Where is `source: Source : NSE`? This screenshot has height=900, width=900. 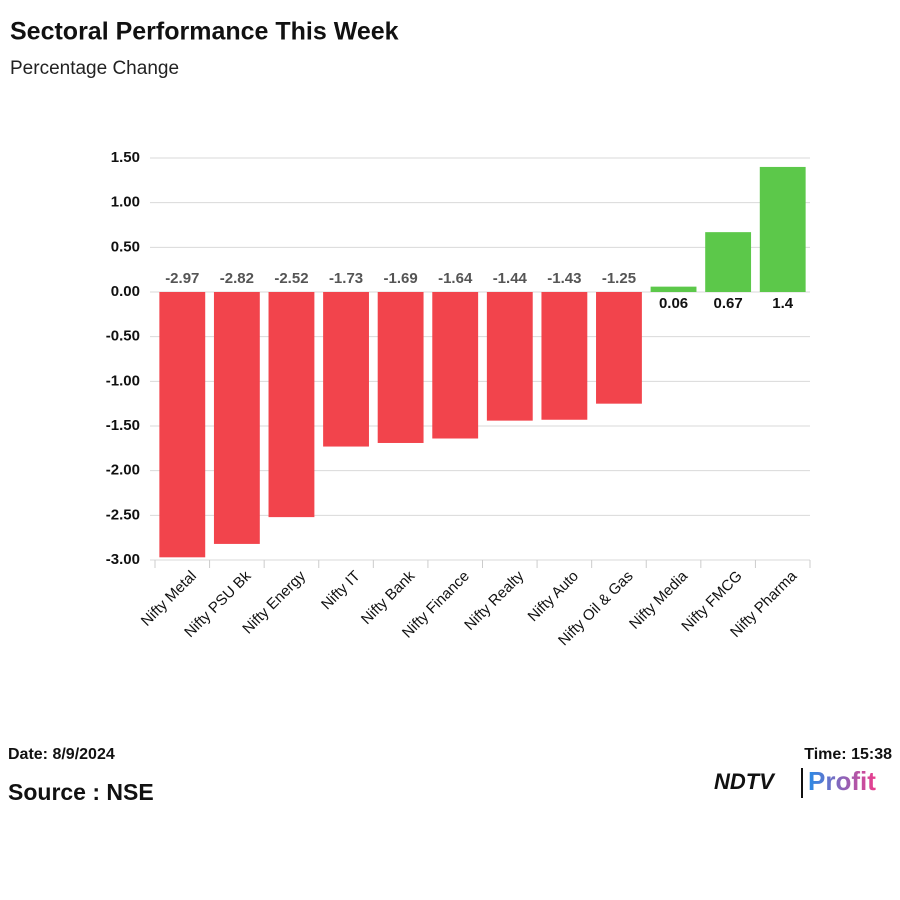
source: Source : NSE is located at coordinates (81, 792).